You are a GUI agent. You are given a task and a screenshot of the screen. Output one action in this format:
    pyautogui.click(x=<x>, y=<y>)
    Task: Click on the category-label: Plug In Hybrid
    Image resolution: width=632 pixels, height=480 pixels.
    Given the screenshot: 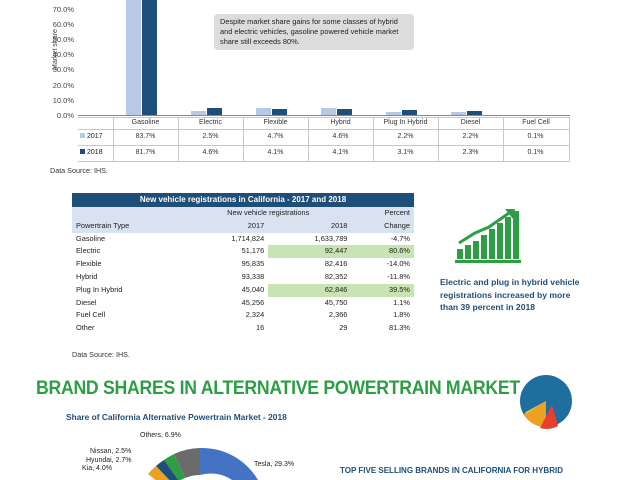 What is the action you would take?
    pyautogui.click(x=405, y=122)
    